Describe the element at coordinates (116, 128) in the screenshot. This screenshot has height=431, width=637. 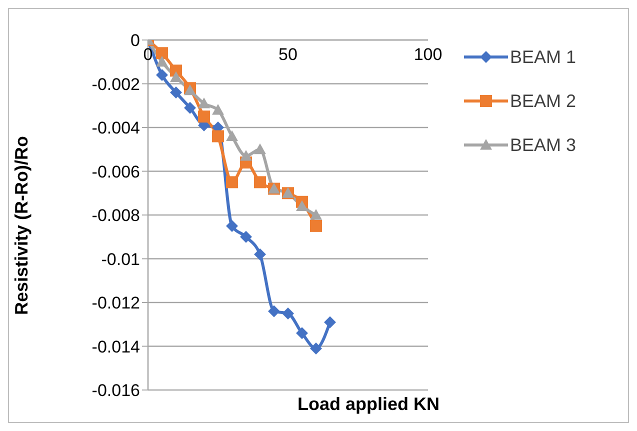
I see `y-tick-label: -0.004` at that location.